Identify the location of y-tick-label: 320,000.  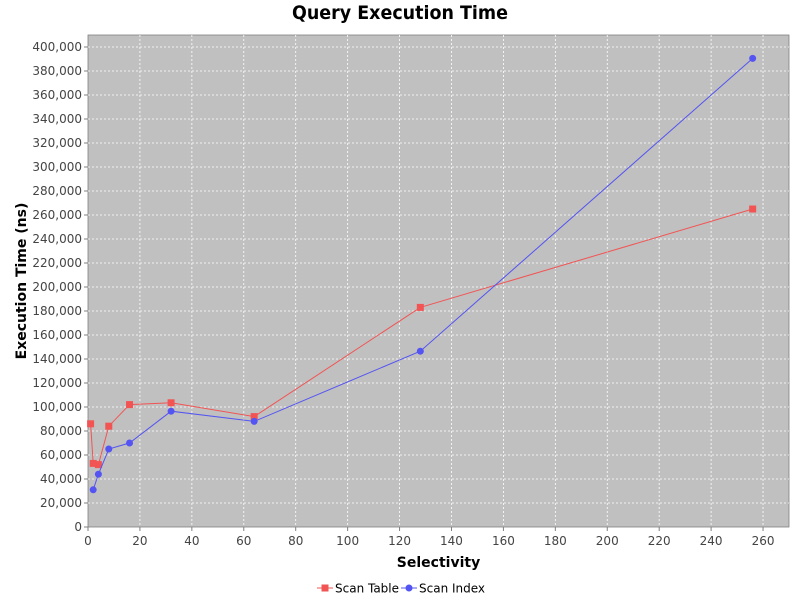
(57, 143).